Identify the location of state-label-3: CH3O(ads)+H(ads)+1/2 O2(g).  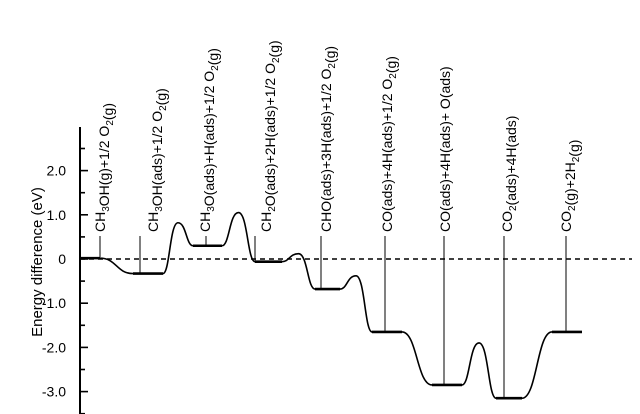
(209, 140).